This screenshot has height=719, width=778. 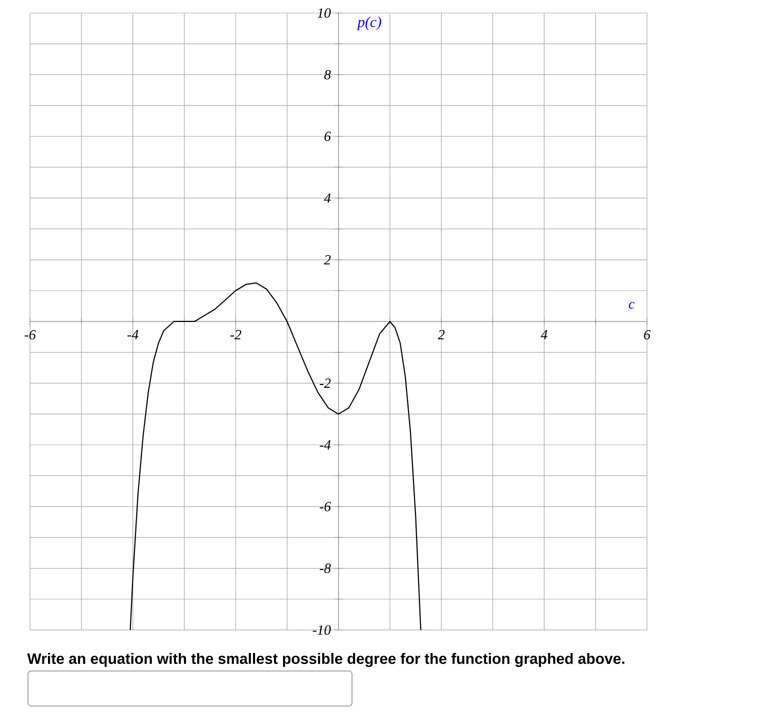 I want to click on x-axis-title: c, so click(x=631, y=305).